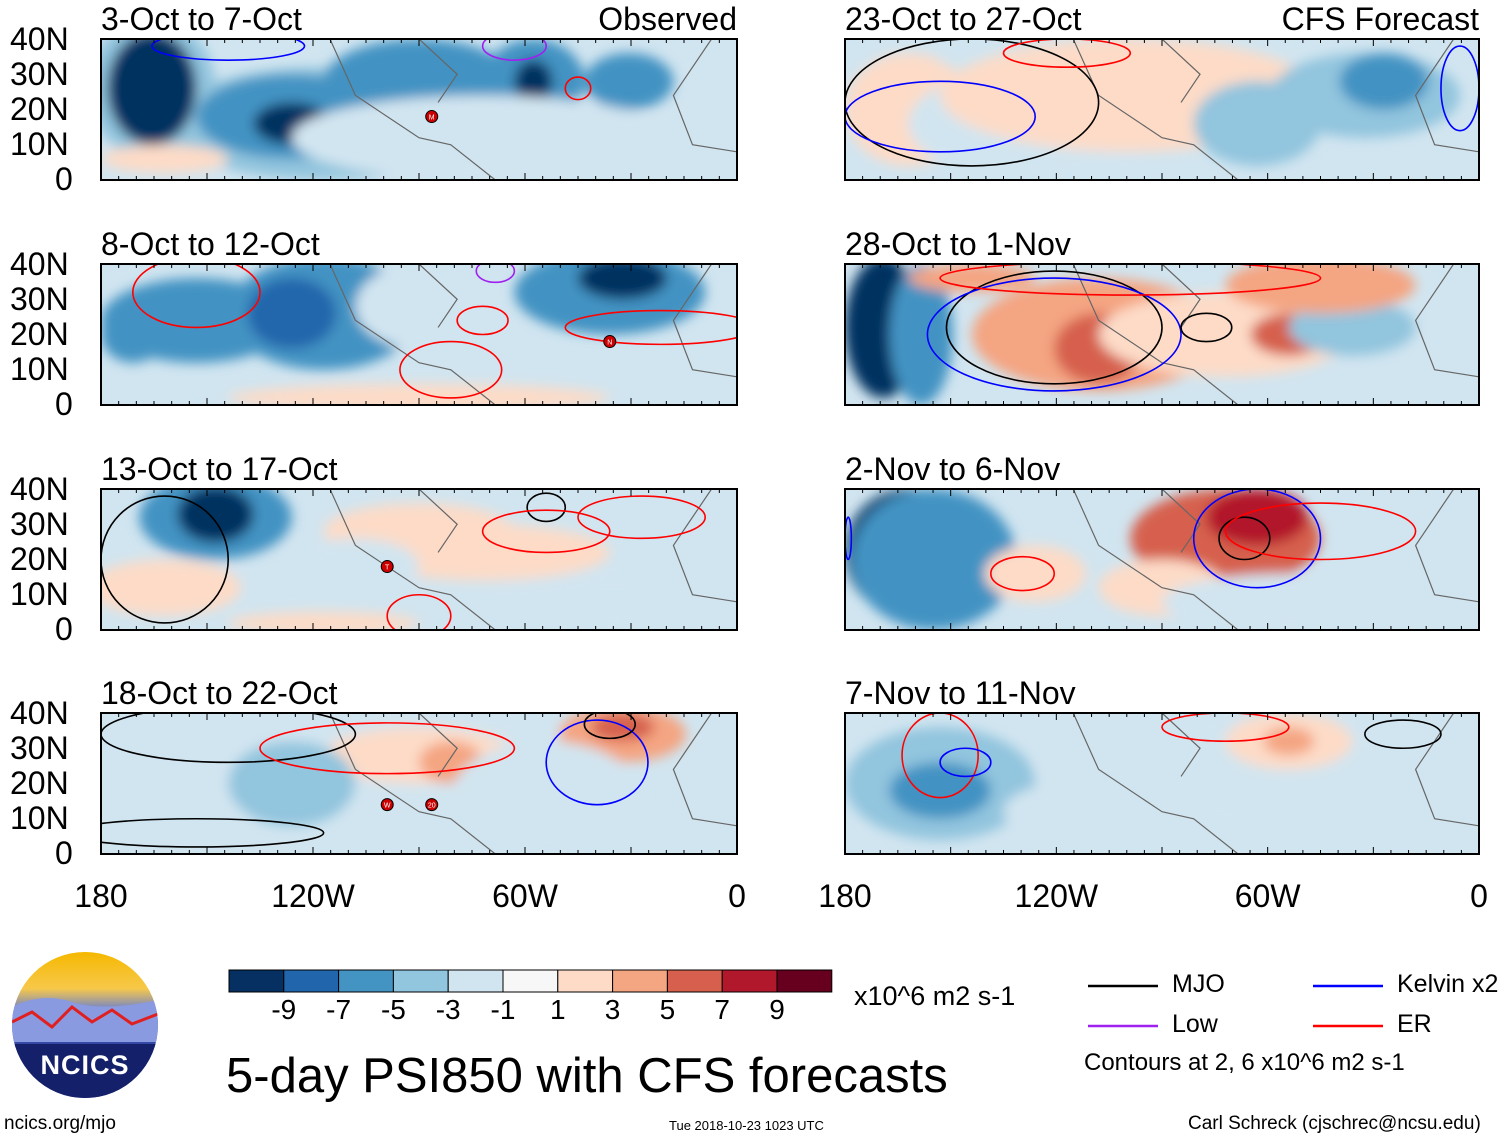  What do you see at coordinates (667, 19) in the screenshot?
I see `column-header: Observed` at bounding box center [667, 19].